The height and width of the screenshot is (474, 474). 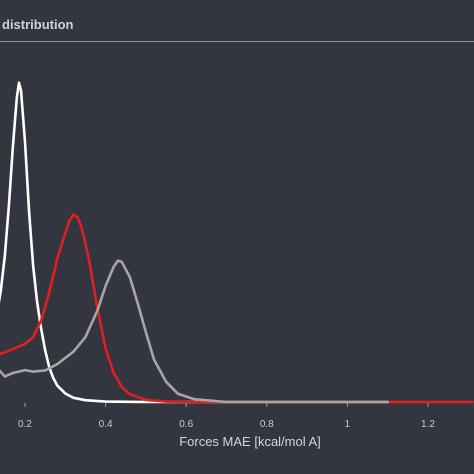 What do you see at coordinates (226, 416) in the screenshot?
I see `x-axis: 0.2 0.4 0.6 0.8 1 1.2` at bounding box center [226, 416].